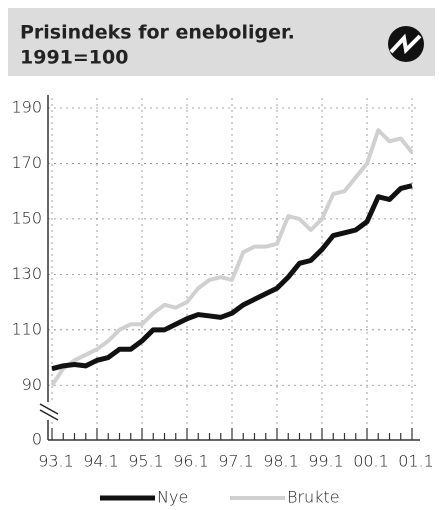  I want to click on legend-label: Brukte, so click(313, 497).